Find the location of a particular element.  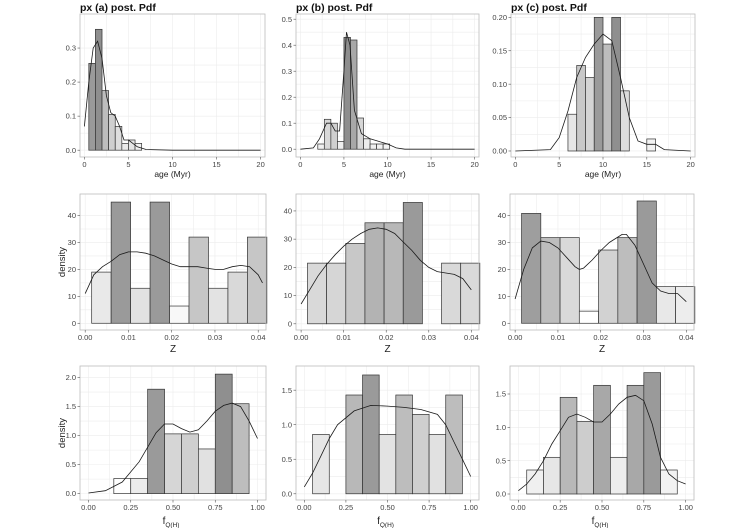

y-tick-label: 1.0 is located at coordinates (71, 435).